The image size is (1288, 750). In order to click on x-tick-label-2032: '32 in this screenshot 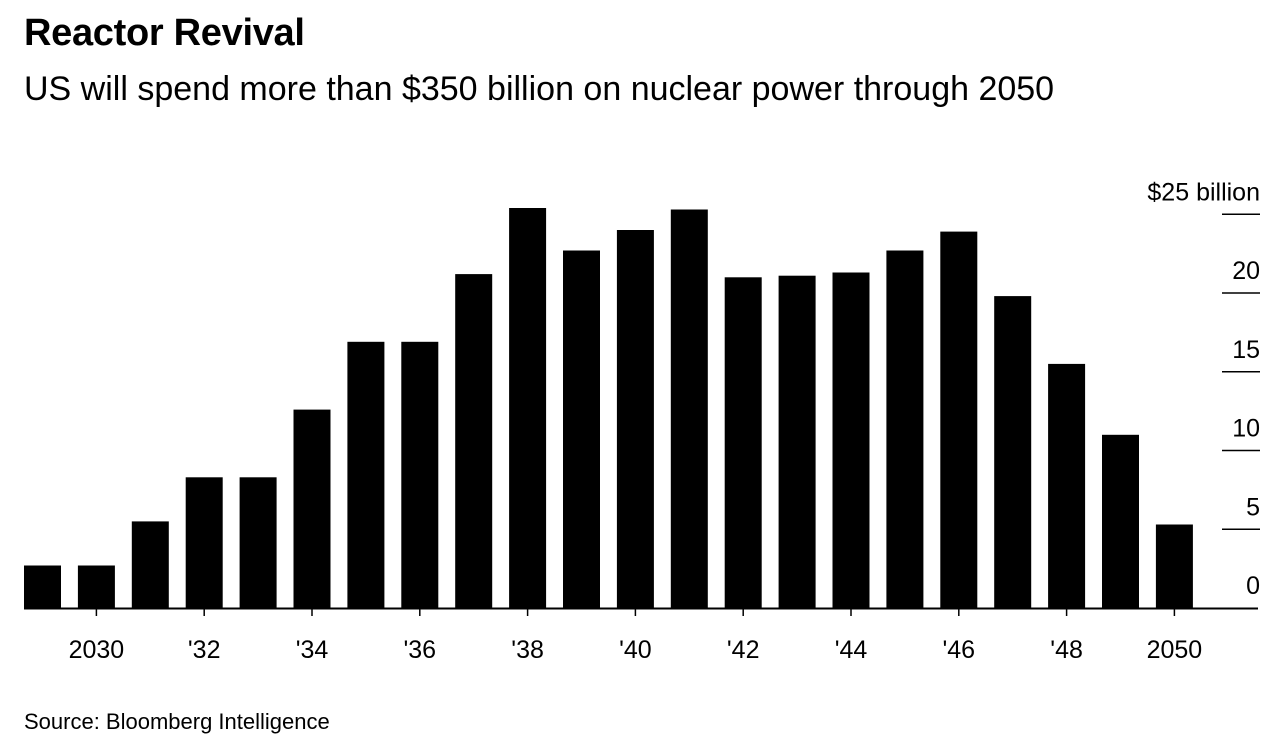, I will do `click(204, 650)`.